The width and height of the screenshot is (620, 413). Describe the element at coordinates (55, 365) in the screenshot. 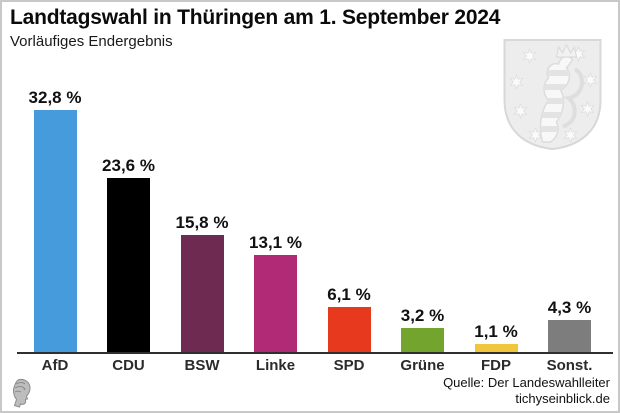

I see `category-label: AfD` at that location.